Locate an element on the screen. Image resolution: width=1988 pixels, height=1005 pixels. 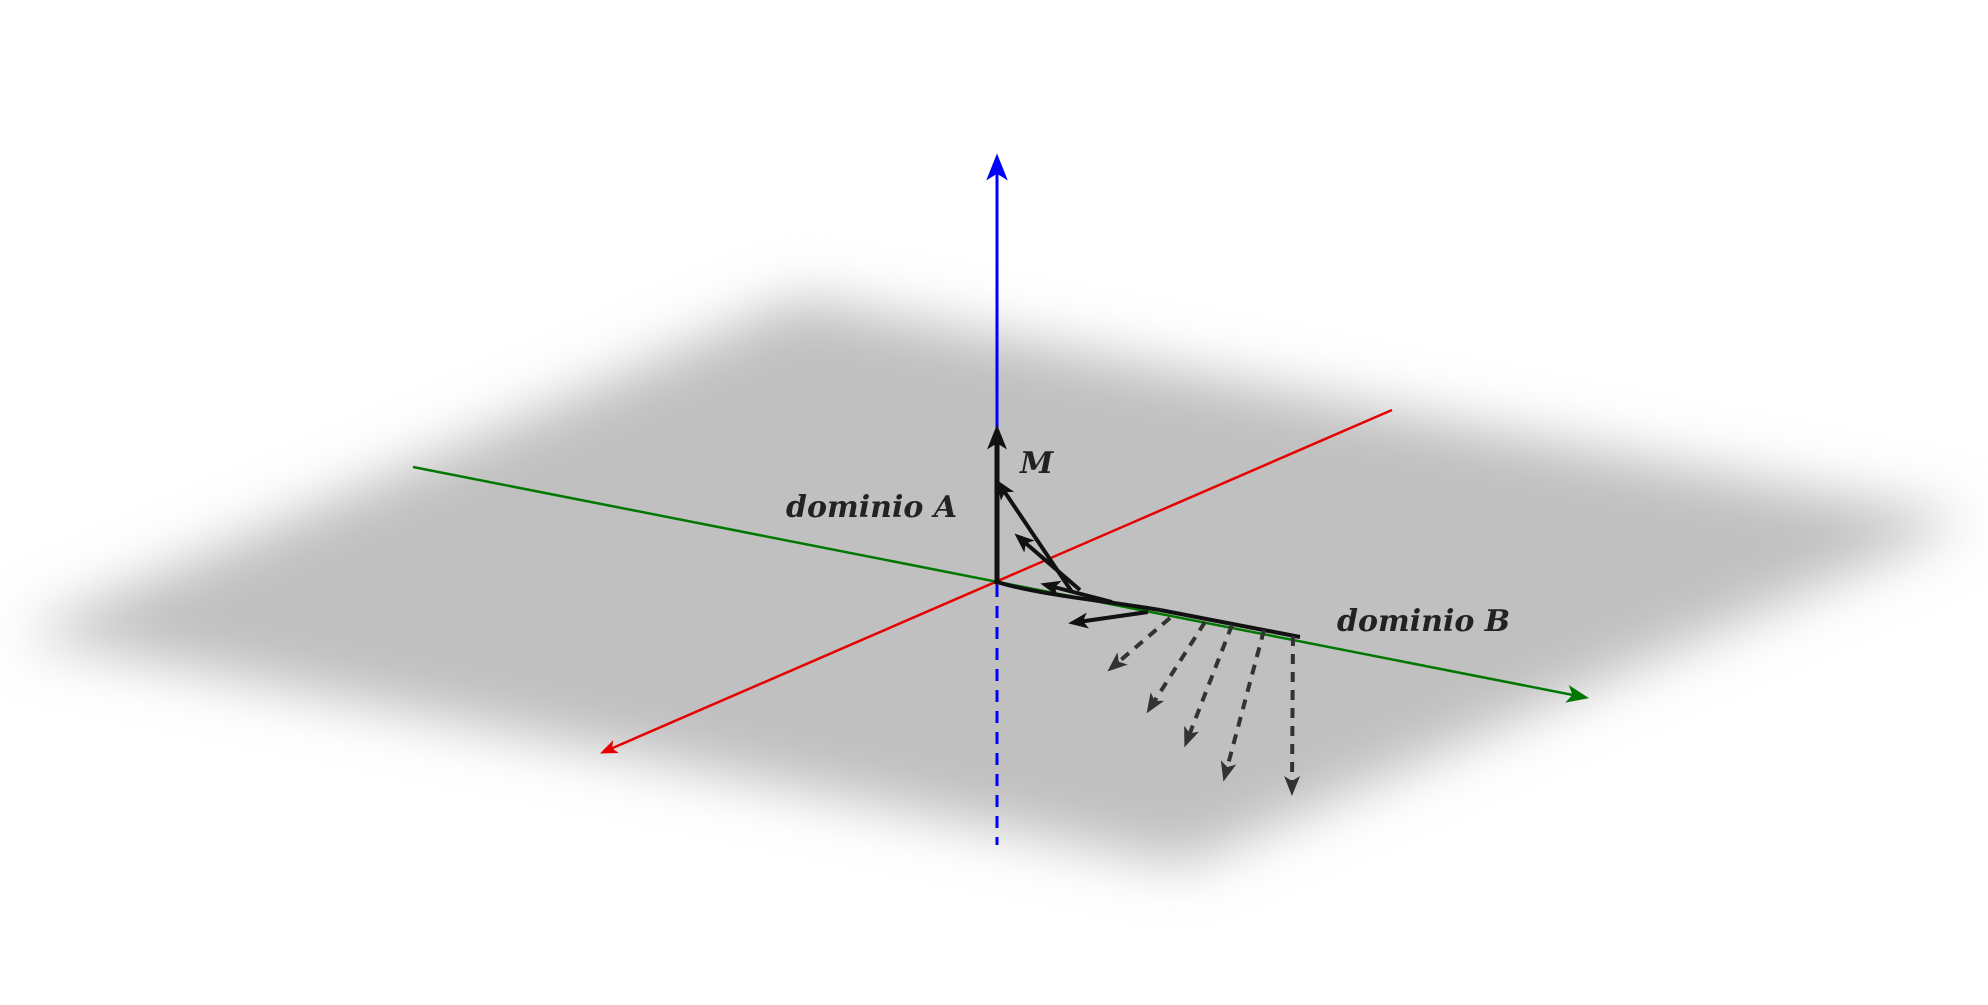
domain-a-label: dominio A is located at coordinates (871, 507).